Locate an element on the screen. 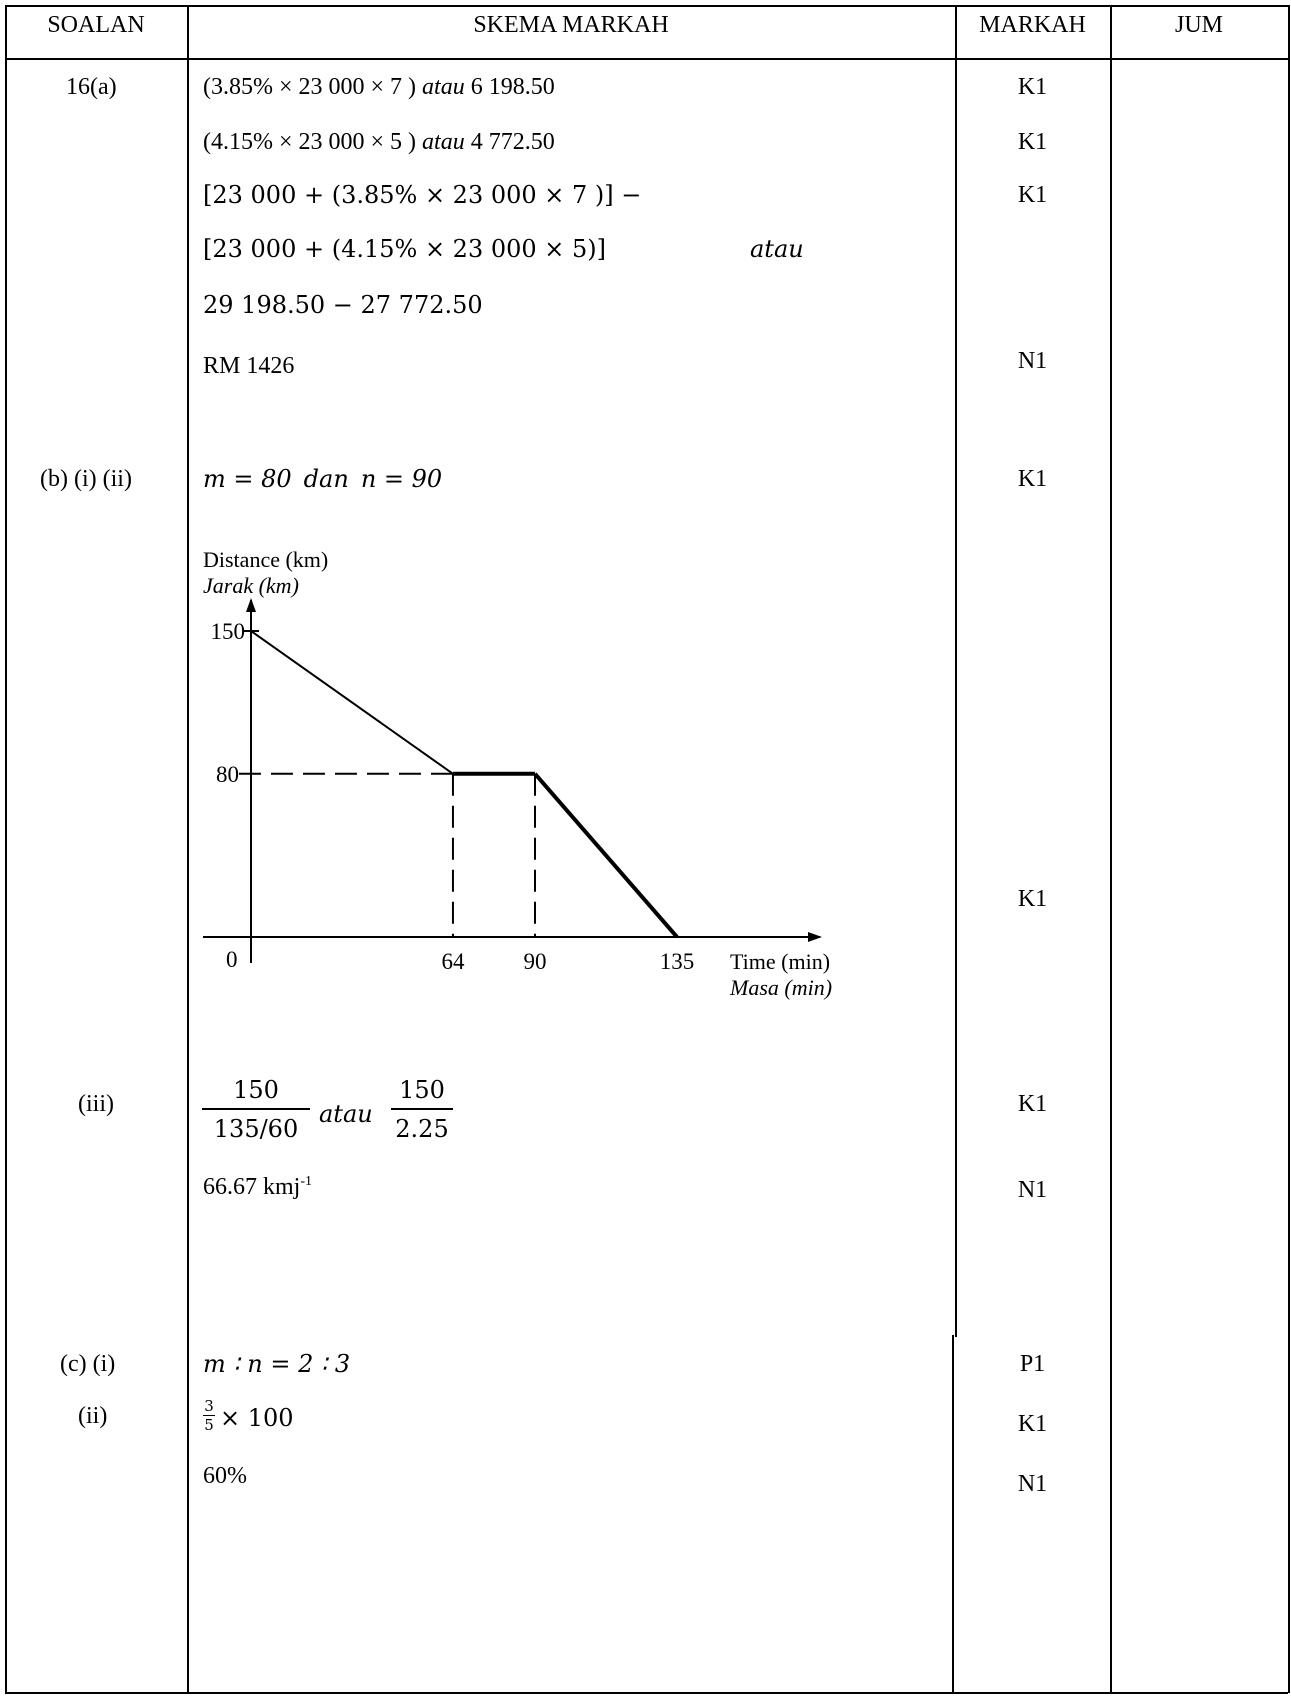 The image size is (1291, 1699). x-axis-label-ms: Masa (min) is located at coordinates (780, 987).